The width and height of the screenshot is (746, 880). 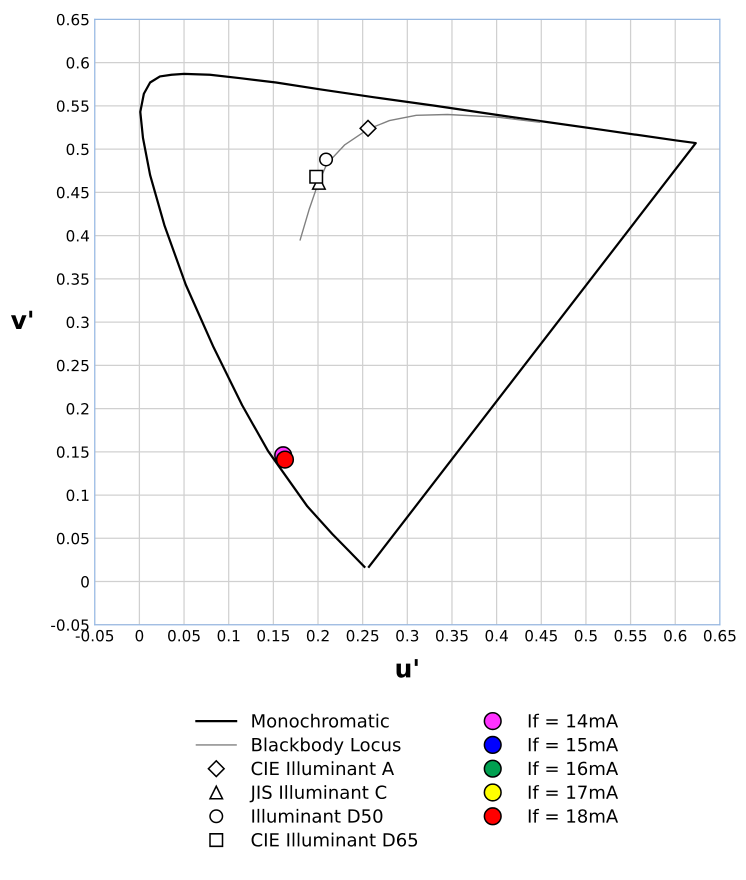 I want to click on legend-label: Monochromatic, so click(x=320, y=721).